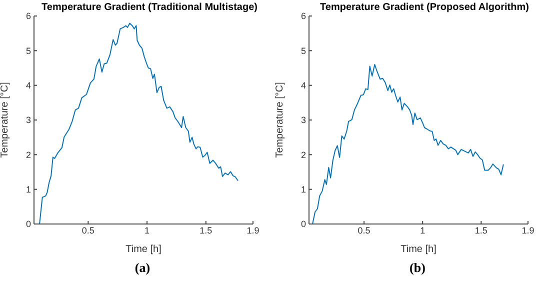 This screenshot has height=286, width=550. I want to click on text: (a), so click(143, 268).